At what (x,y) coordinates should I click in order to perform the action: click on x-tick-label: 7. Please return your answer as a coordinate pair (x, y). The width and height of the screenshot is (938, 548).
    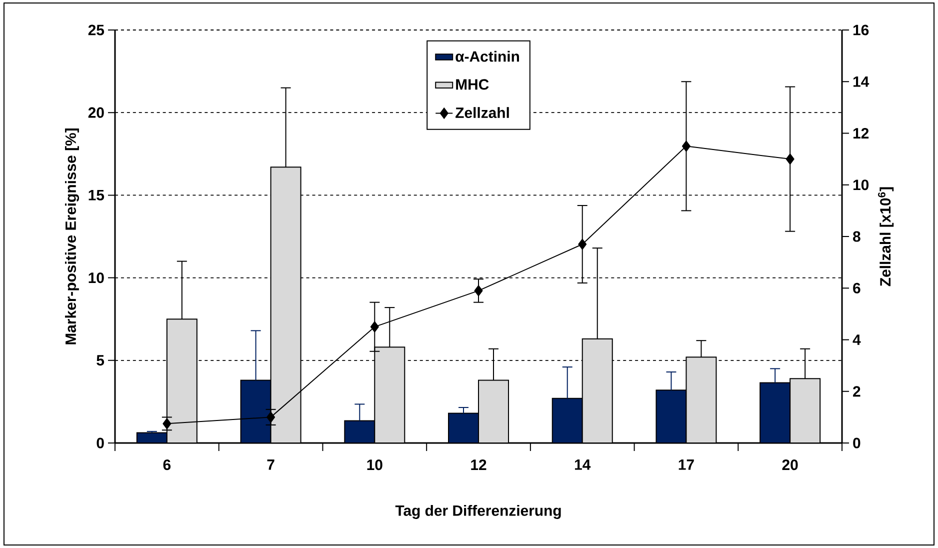
    Looking at the image, I should click on (270, 465).